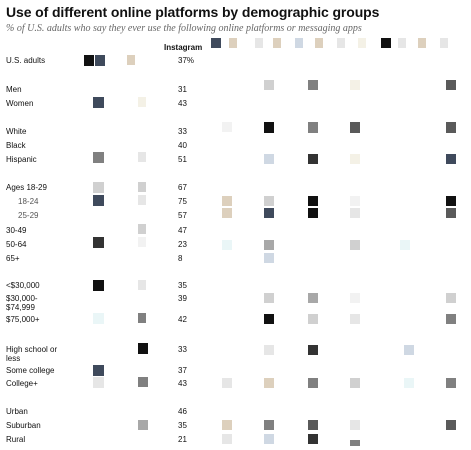 The height and width of the screenshot is (450, 471). I want to click on row-label: College+, so click(22, 383).